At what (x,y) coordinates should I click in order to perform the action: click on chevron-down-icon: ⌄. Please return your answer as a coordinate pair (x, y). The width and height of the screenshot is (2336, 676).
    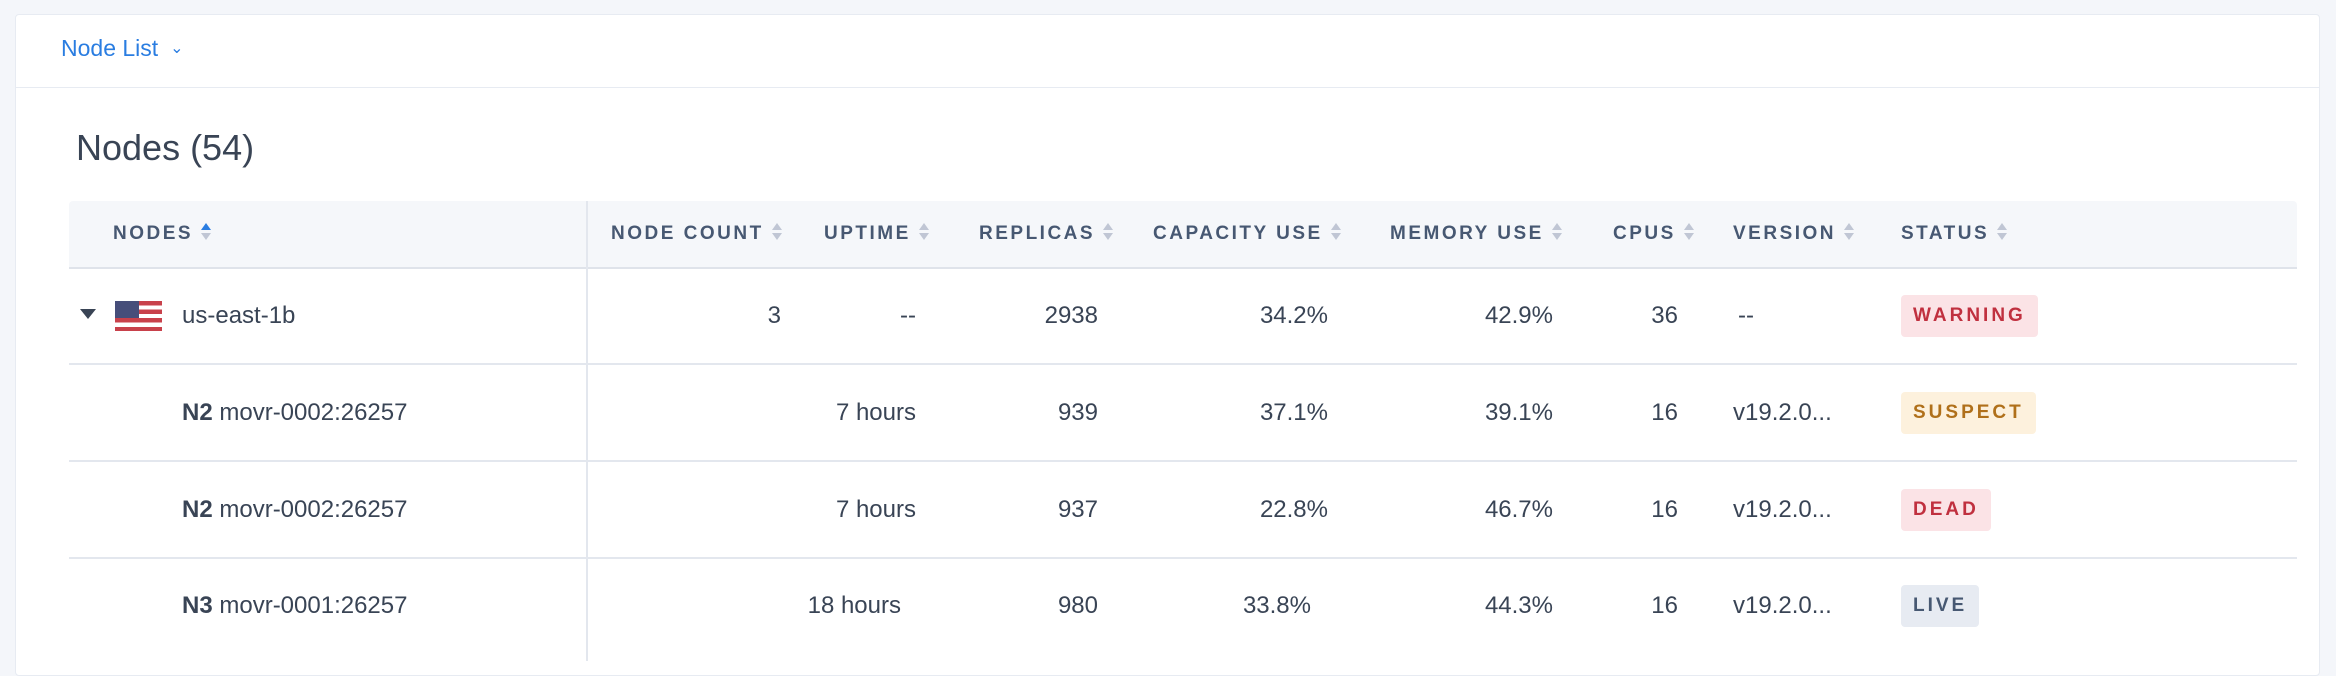
    Looking at the image, I should click on (177, 48).